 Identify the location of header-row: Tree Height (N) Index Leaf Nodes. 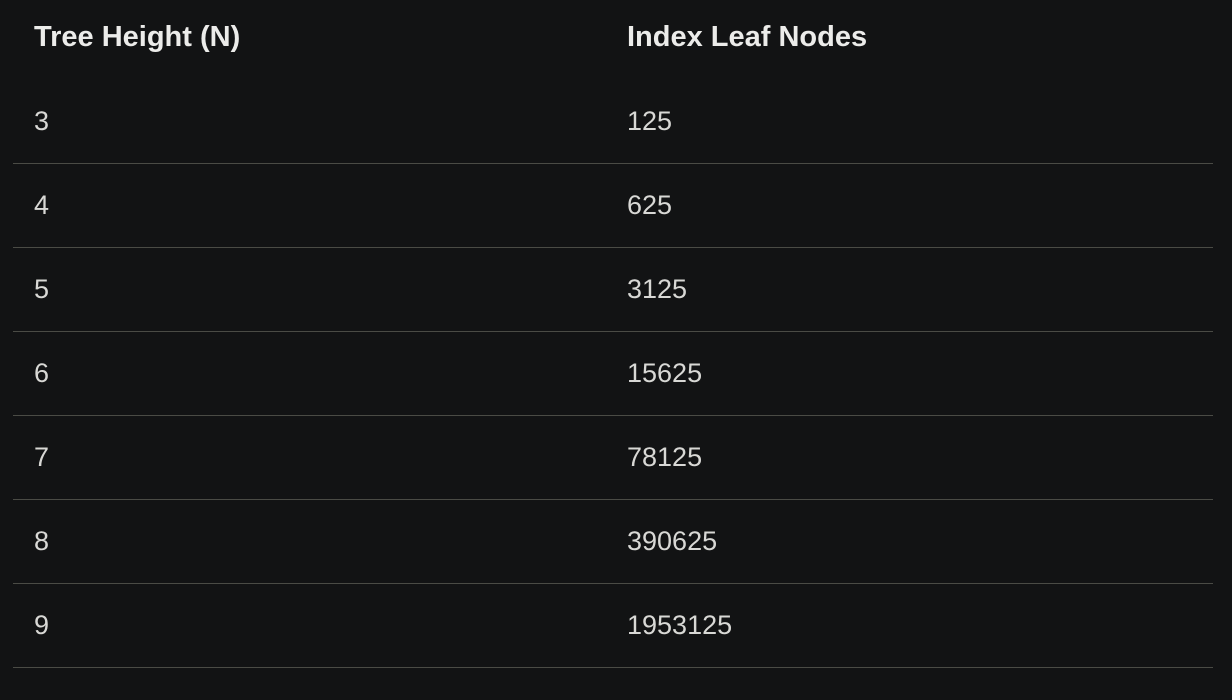
(613, 40).